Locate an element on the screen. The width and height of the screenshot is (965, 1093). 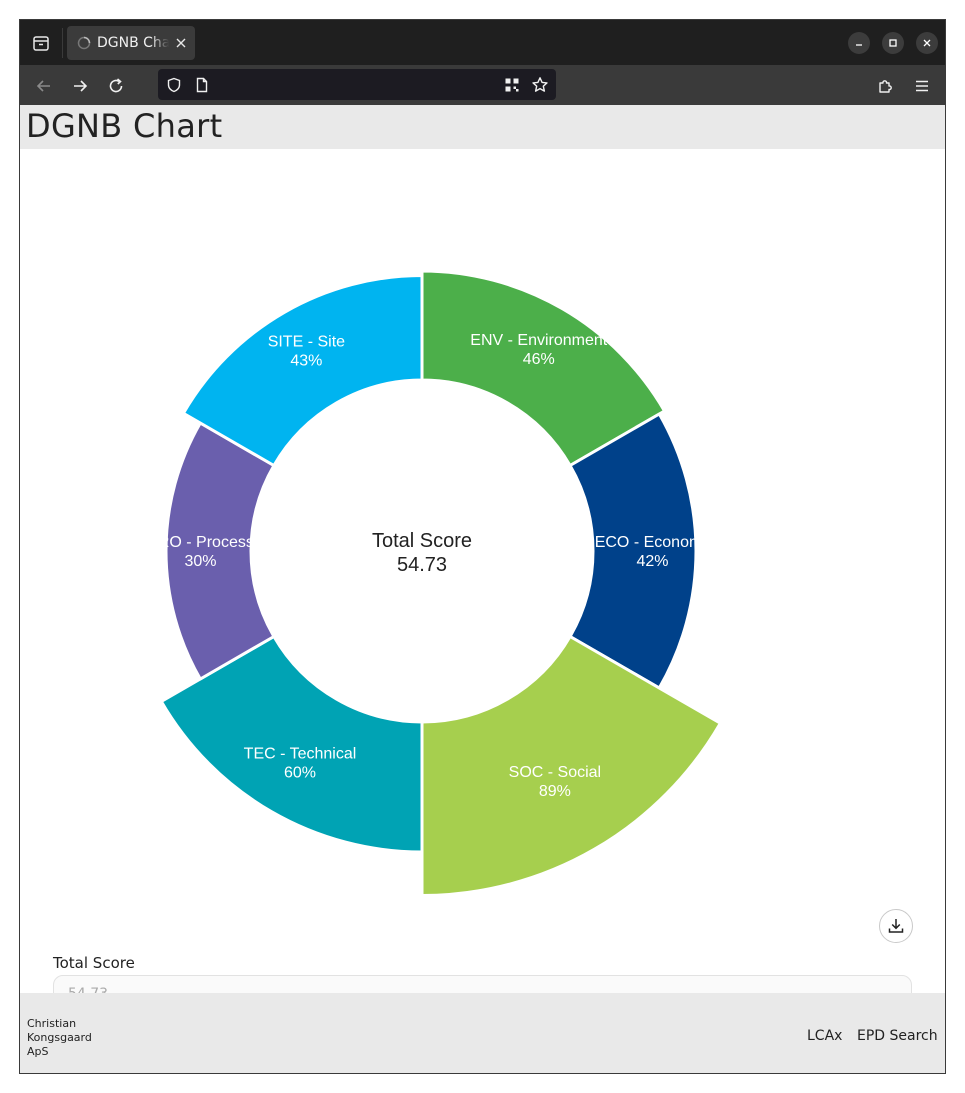
chart-center-value: 54.73 is located at coordinates (422, 565).